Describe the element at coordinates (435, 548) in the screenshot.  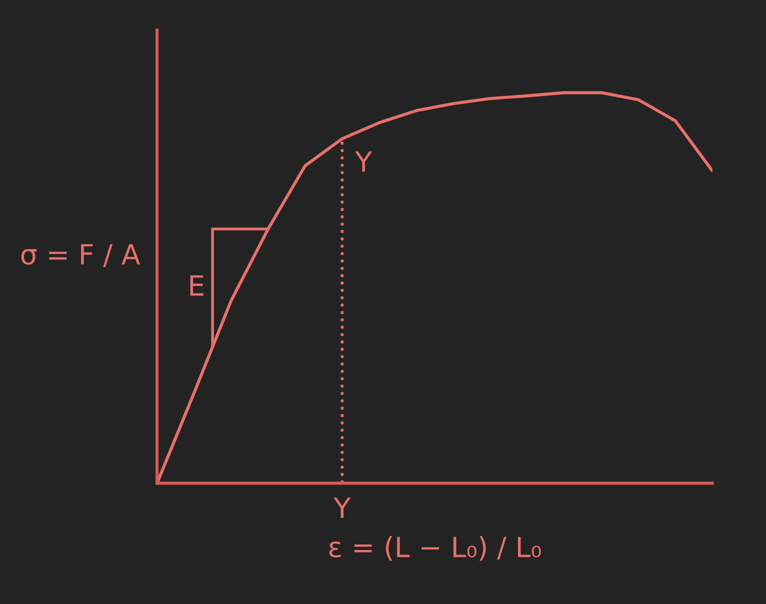
I see `x-axis-title: ε = (L − L₀) / L₀` at that location.